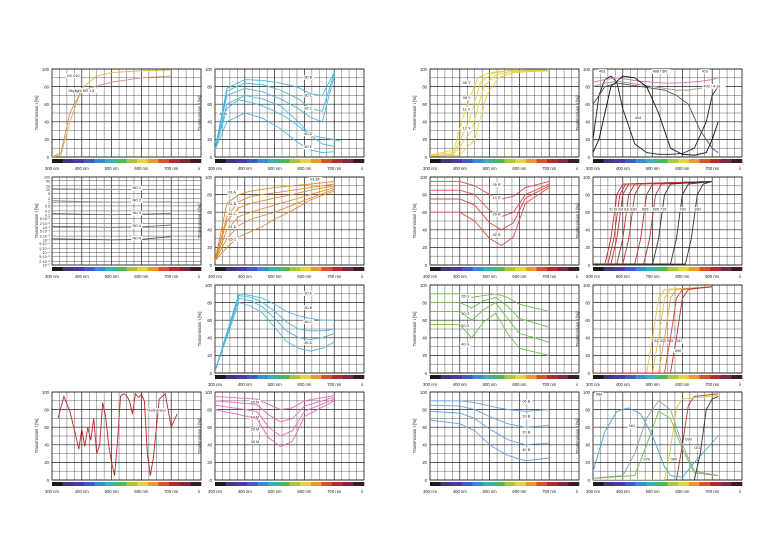 The width and height of the screenshot is (768, 543). I want to click on series-label: 05 M, so click(255, 402).